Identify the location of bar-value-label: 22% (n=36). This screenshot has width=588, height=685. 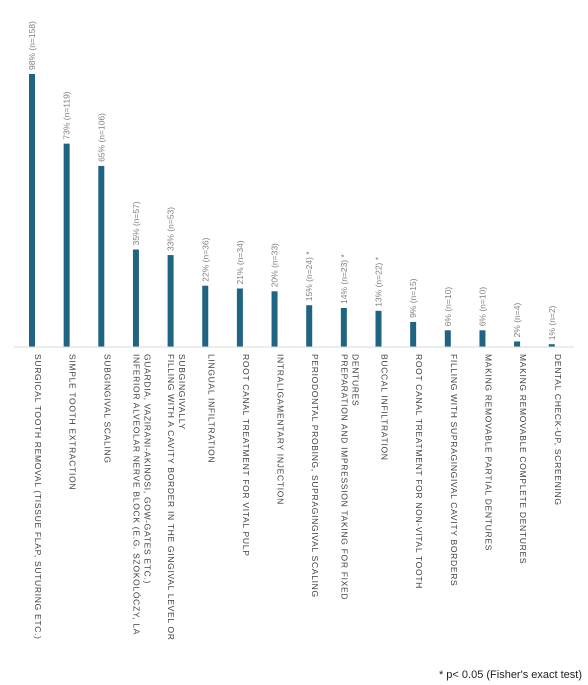
(205, 259).